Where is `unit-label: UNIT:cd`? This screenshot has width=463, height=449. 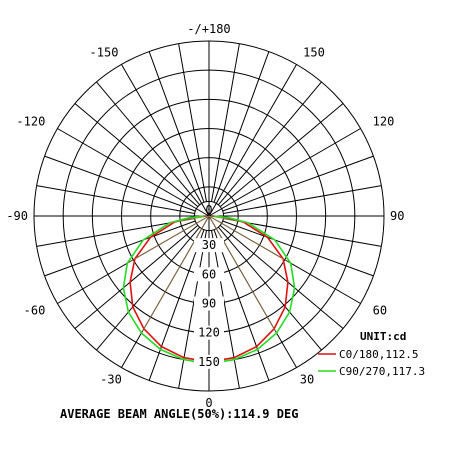 unit-label: UNIT:cd is located at coordinates (383, 336).